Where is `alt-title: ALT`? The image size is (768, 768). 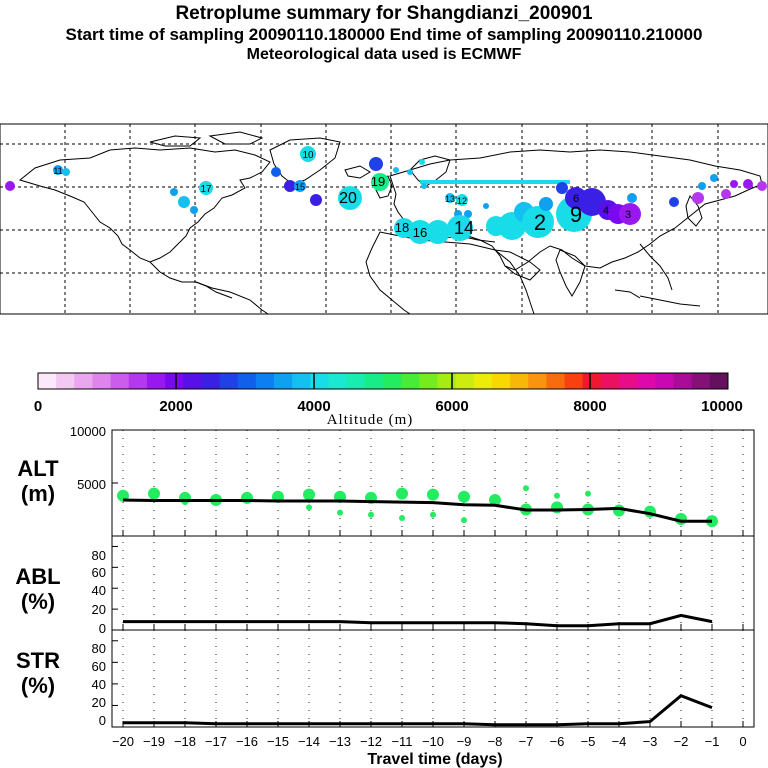 alt-title: ALT is located at coordinates (38, 468).